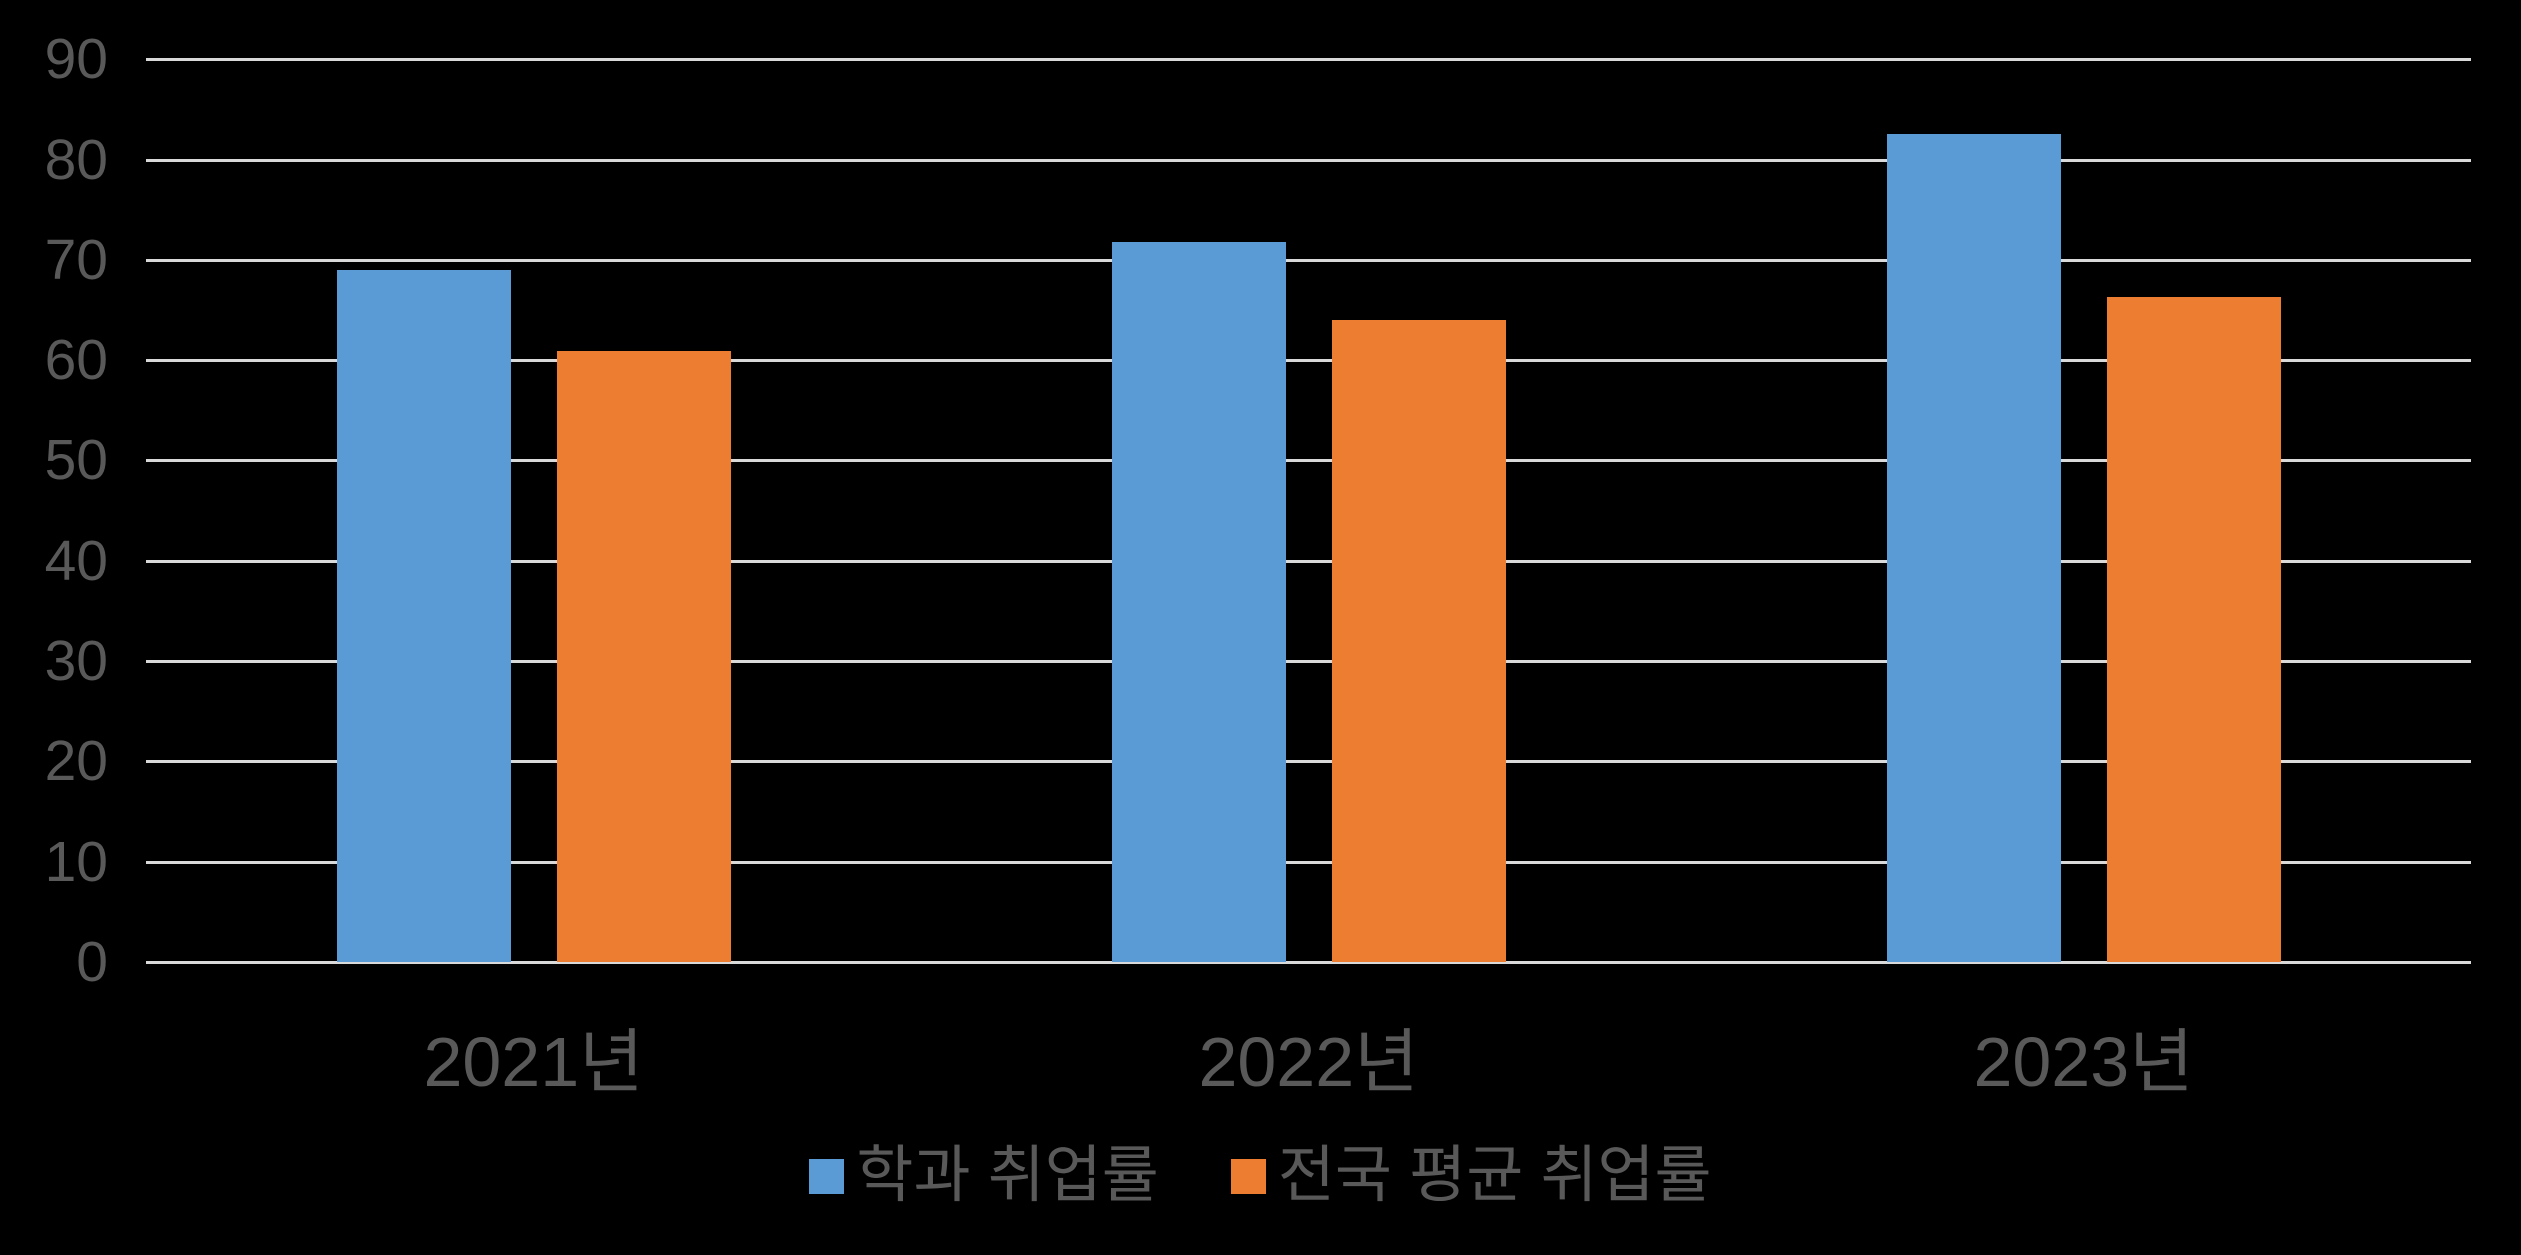  What do you see at coordinates (76, 159) in the screenshot?
I see `y-axis-tick-label: 80` at bounding box center [76, 159].